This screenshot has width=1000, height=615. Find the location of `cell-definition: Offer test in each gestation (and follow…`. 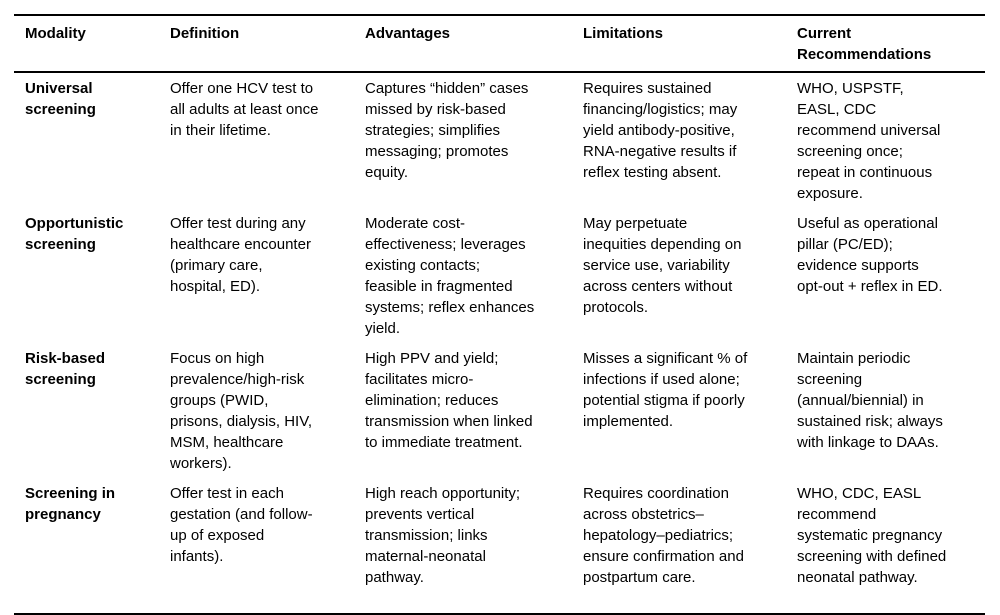

cell-definition: Offer test in each gestation (and follow… is located at coordinates (241, 525).